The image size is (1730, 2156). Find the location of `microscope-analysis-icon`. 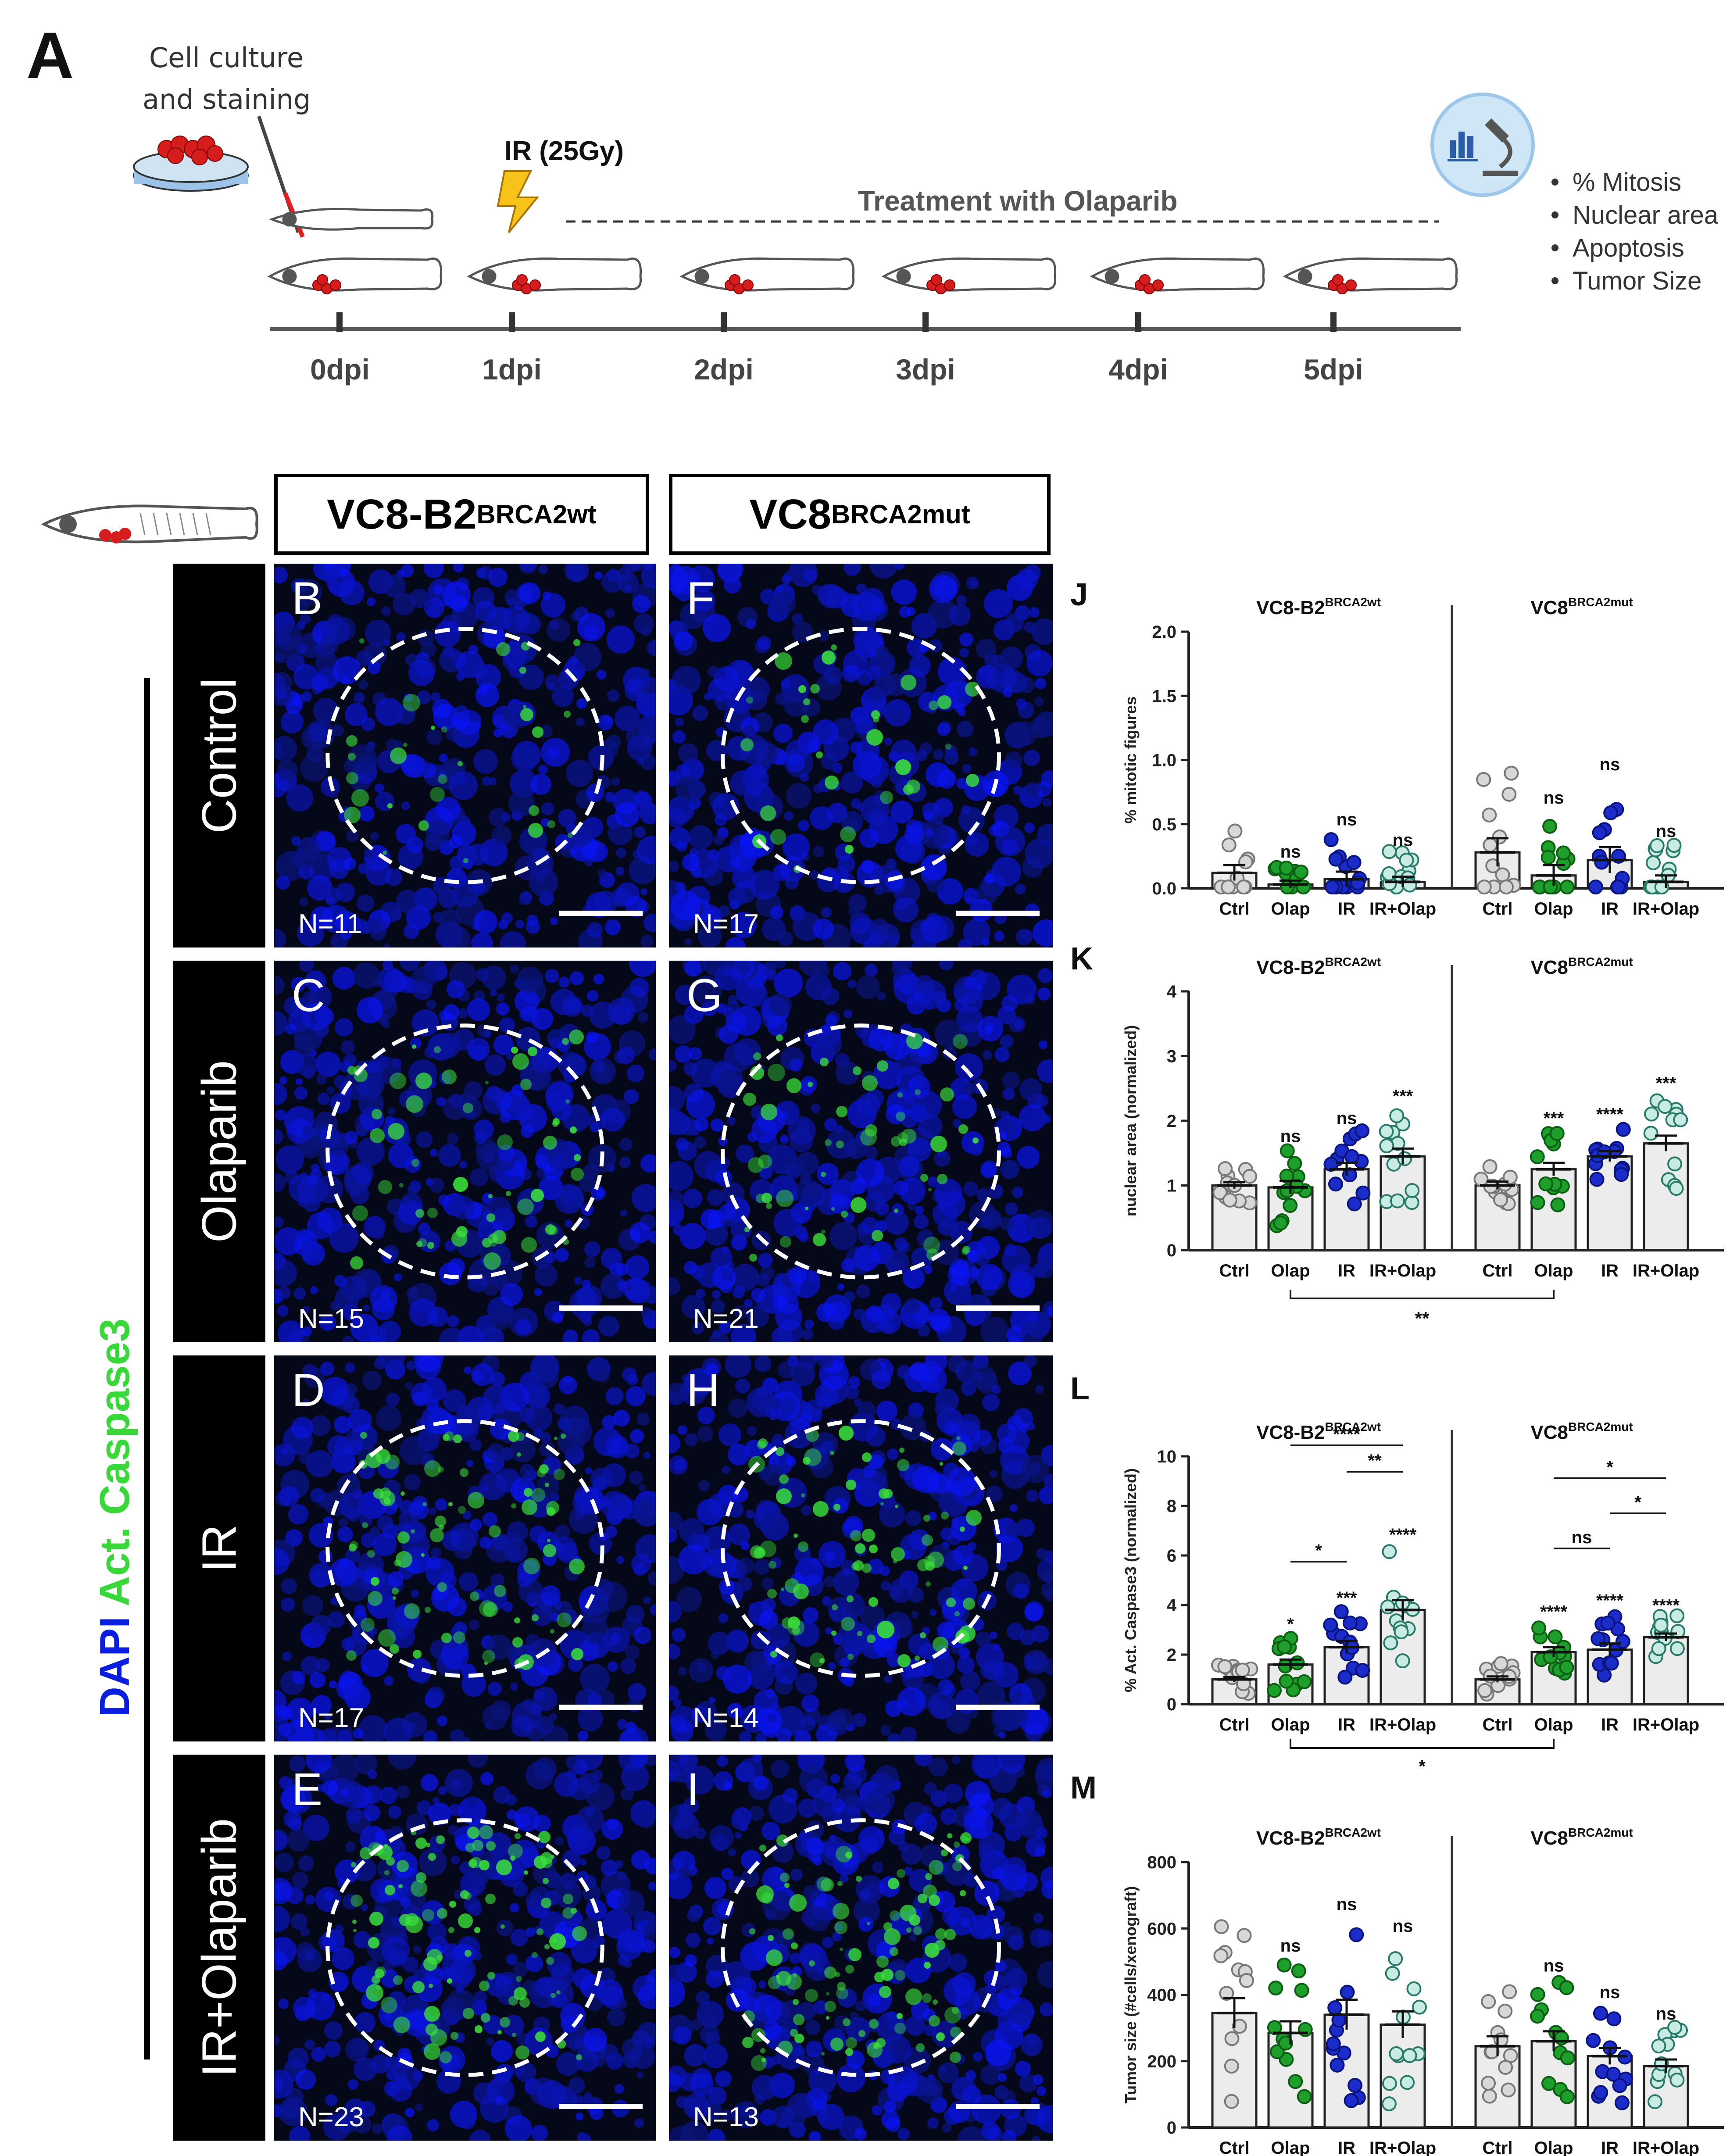

microscope-analysis-icon is located at coordinates (1482, 145).